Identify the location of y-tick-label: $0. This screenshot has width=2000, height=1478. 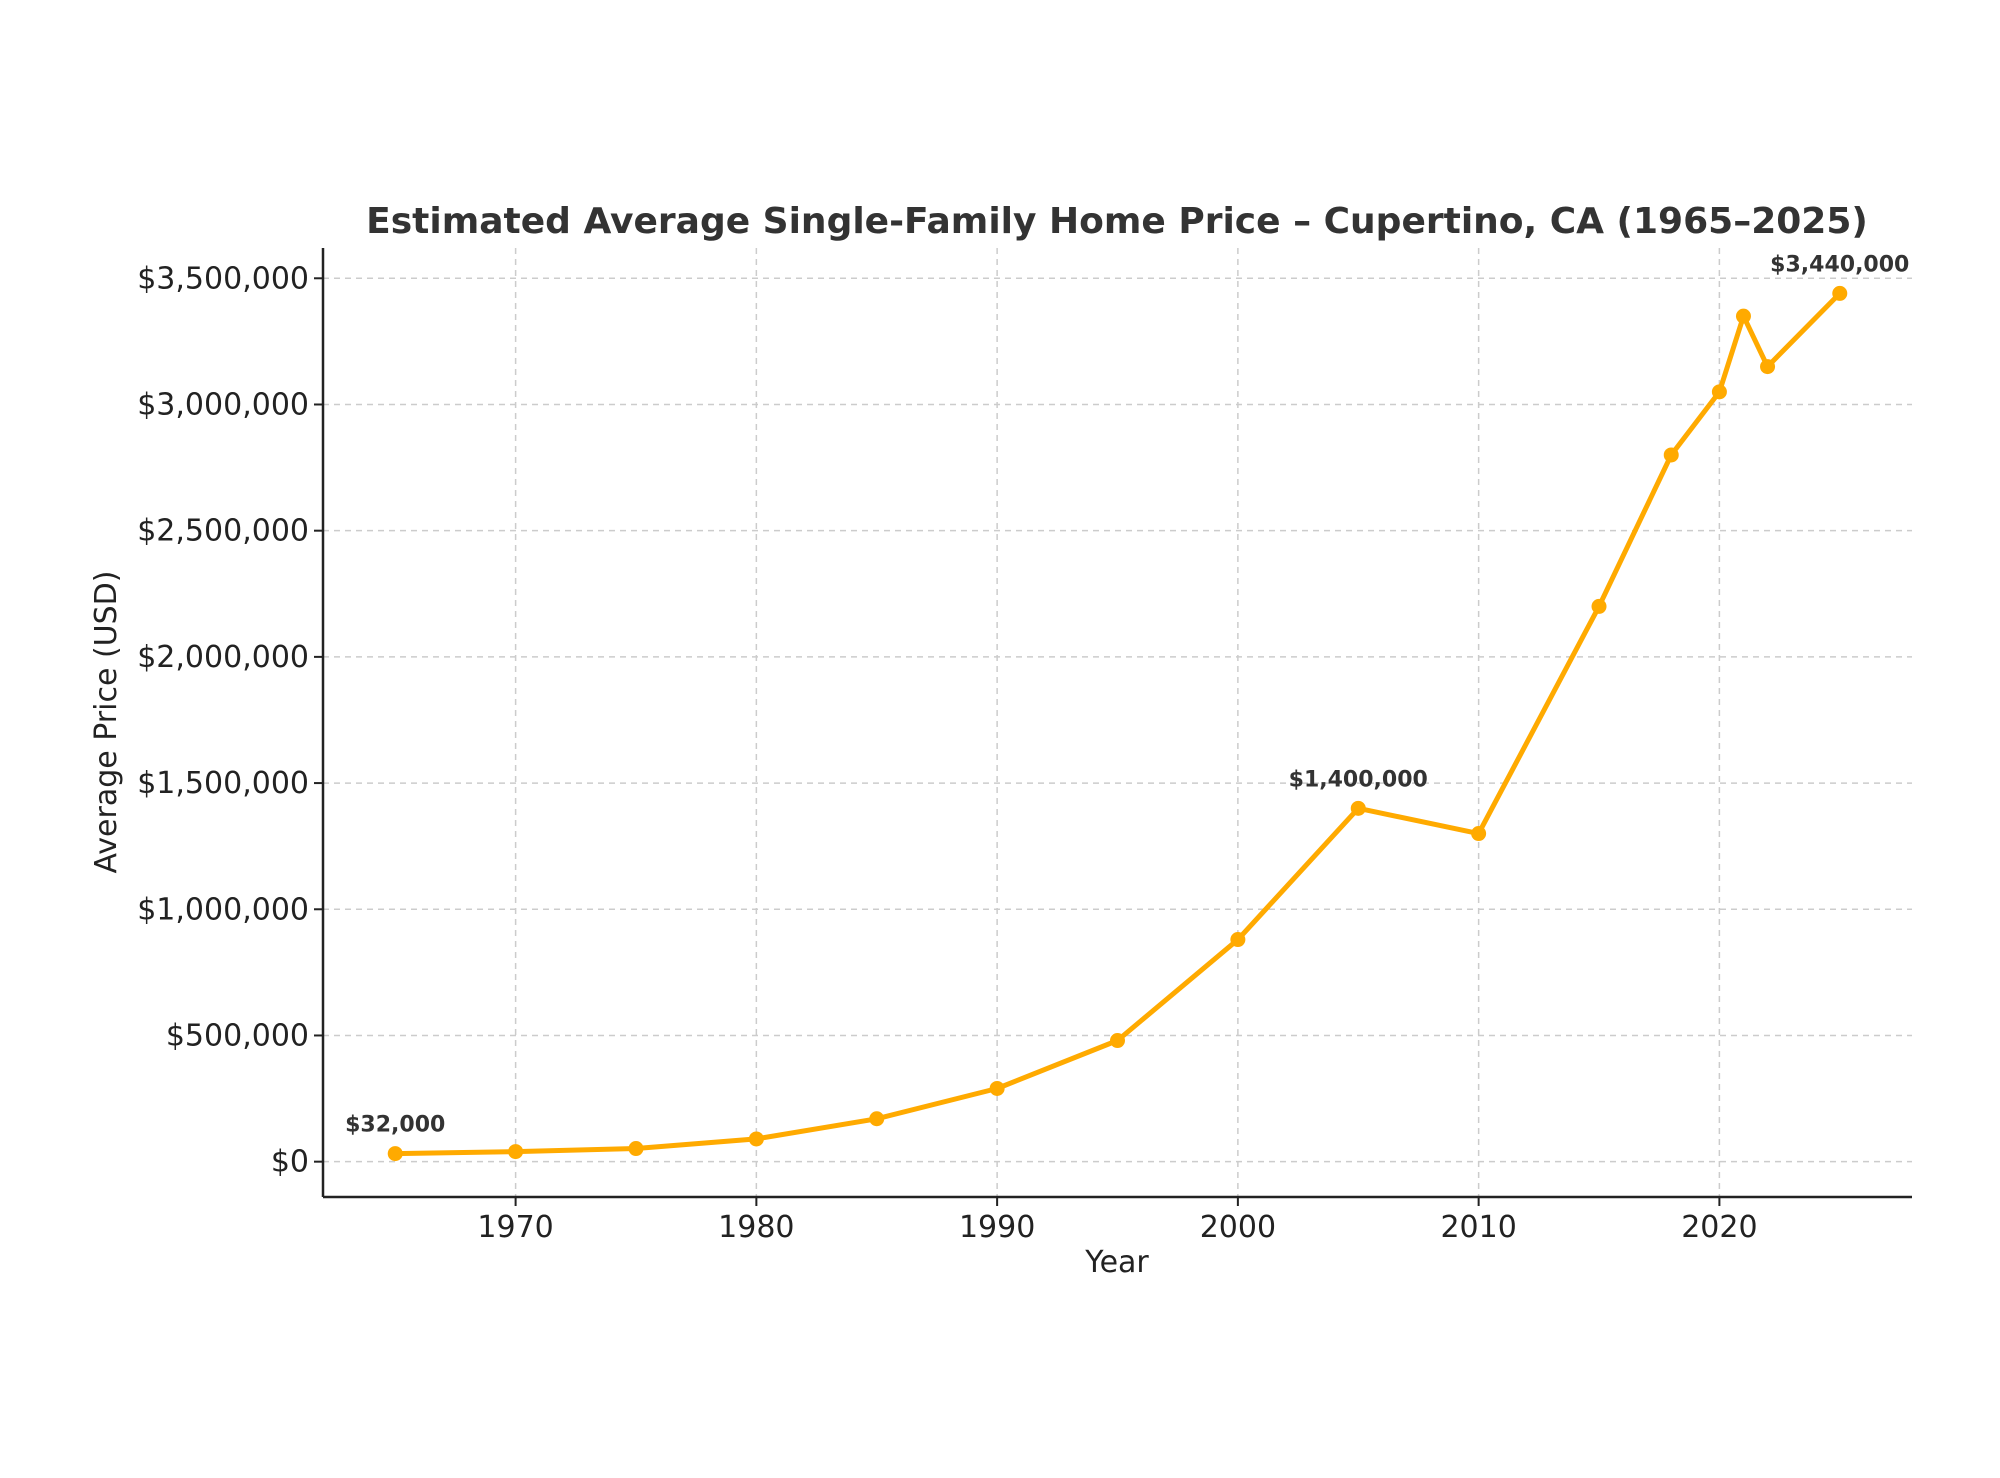
(290, 1162).